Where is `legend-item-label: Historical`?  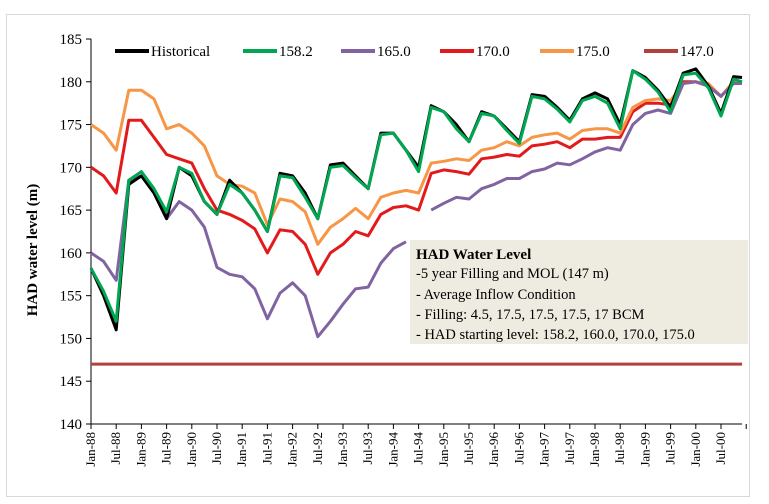
legend-item-label: Historical is located at coordinates (180, 52).